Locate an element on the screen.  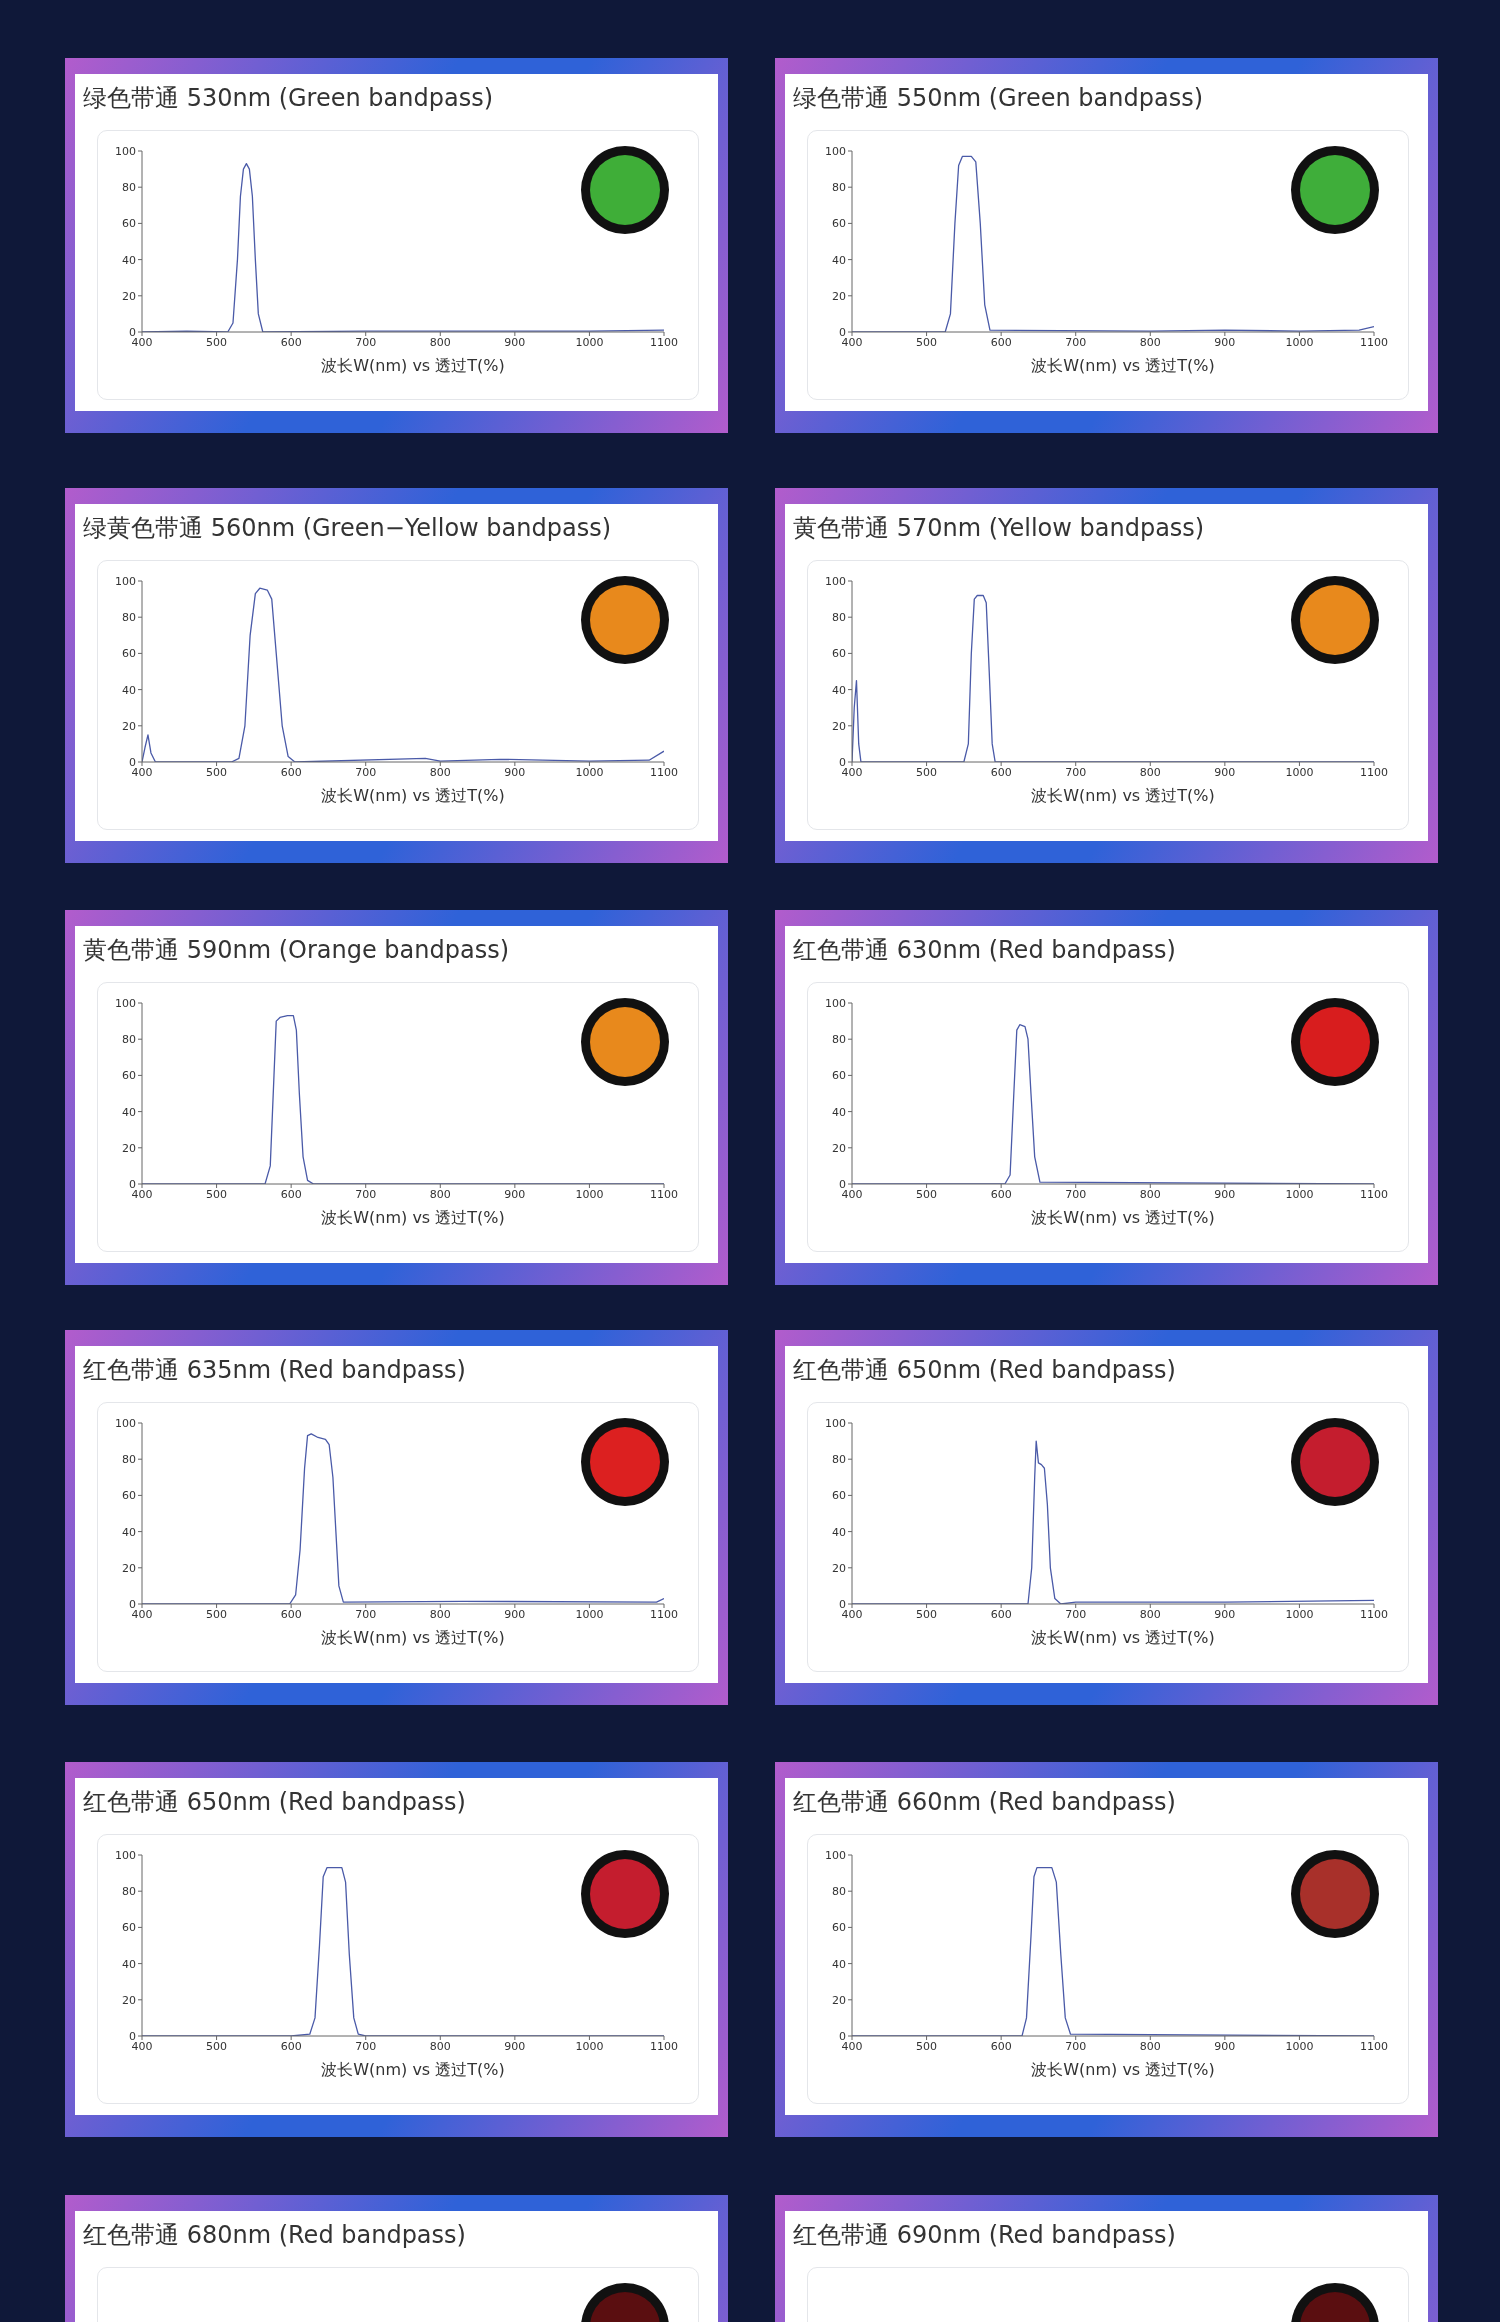
chart-title: 红色带通 630nm (Red bandpass) is located at coordinates (984, 950).